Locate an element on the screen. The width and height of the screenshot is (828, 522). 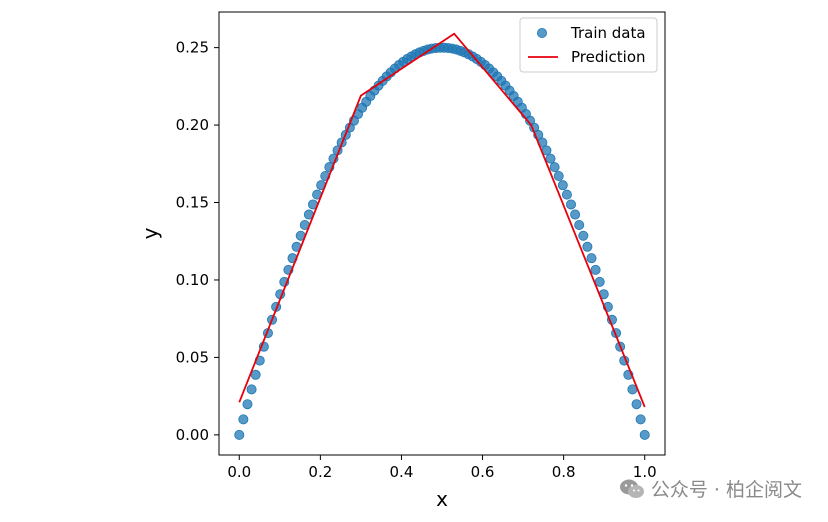
x-tick-label: 0.8 is located at coordinates (564, 472).